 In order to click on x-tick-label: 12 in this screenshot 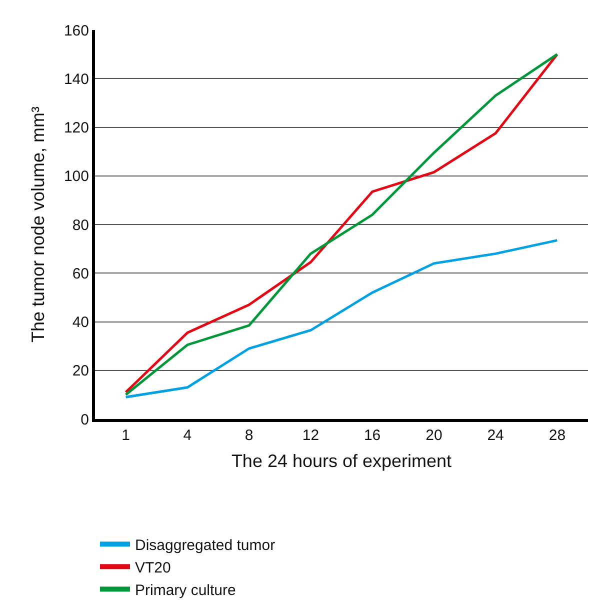, I will do `click(311, 435)`.